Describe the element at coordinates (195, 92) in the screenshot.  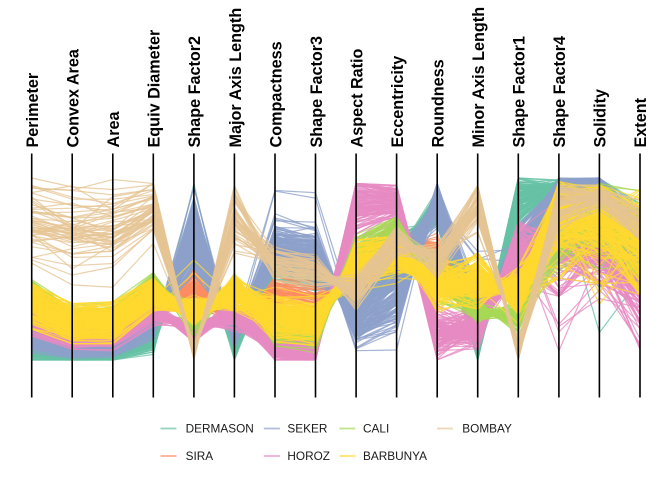
I see `svg-text: Shape Factor2` at that location.